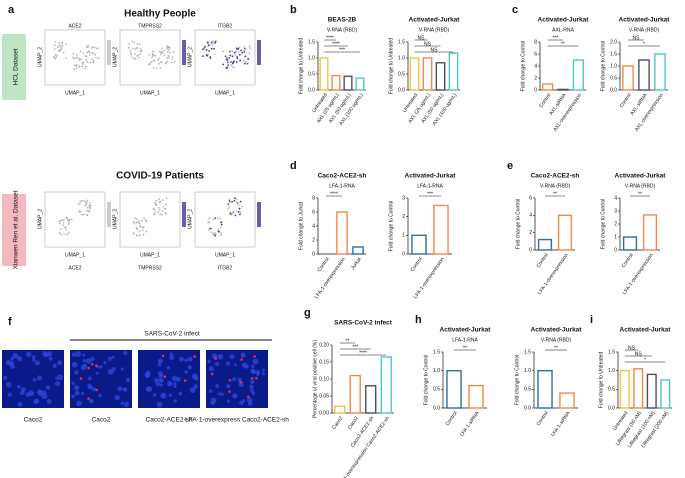  I want to click on chart-subtitle: LFA-1-RNA, so click(342, 186).